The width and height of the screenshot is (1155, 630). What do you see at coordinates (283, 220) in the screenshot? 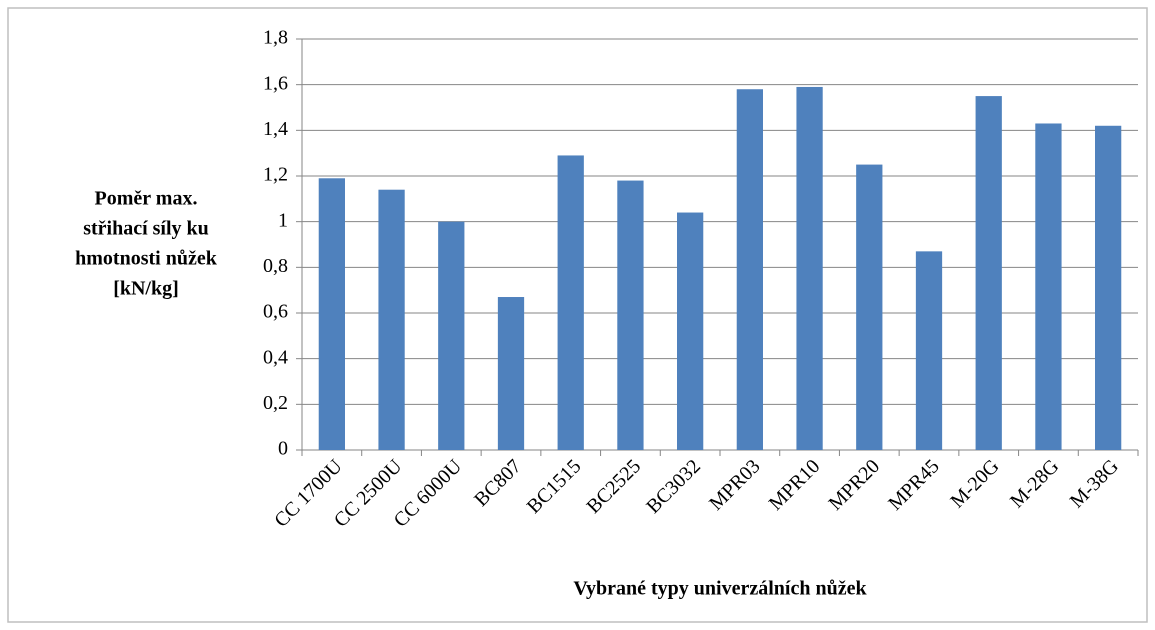
I see `y-tick-label: 1` at bounding box center [283, 220].